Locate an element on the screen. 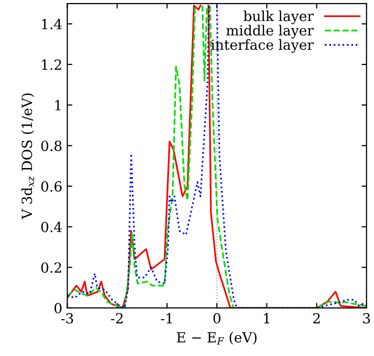  x-tick-label: -3 is located at coordinates (67, 318).